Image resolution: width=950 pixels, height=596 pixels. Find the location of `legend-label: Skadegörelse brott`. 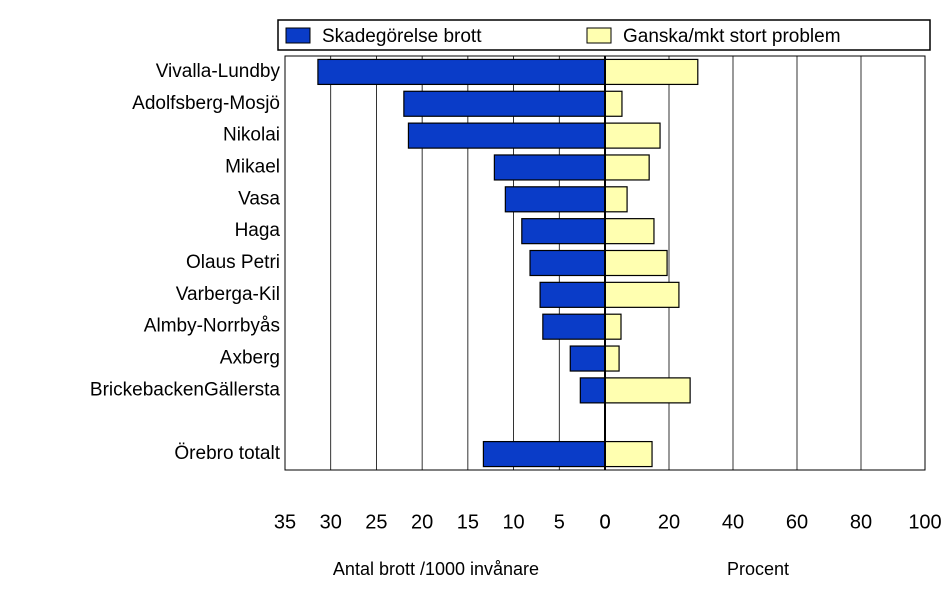

legend-label: Skadegörelse brott is located at coordinates (402, 36).